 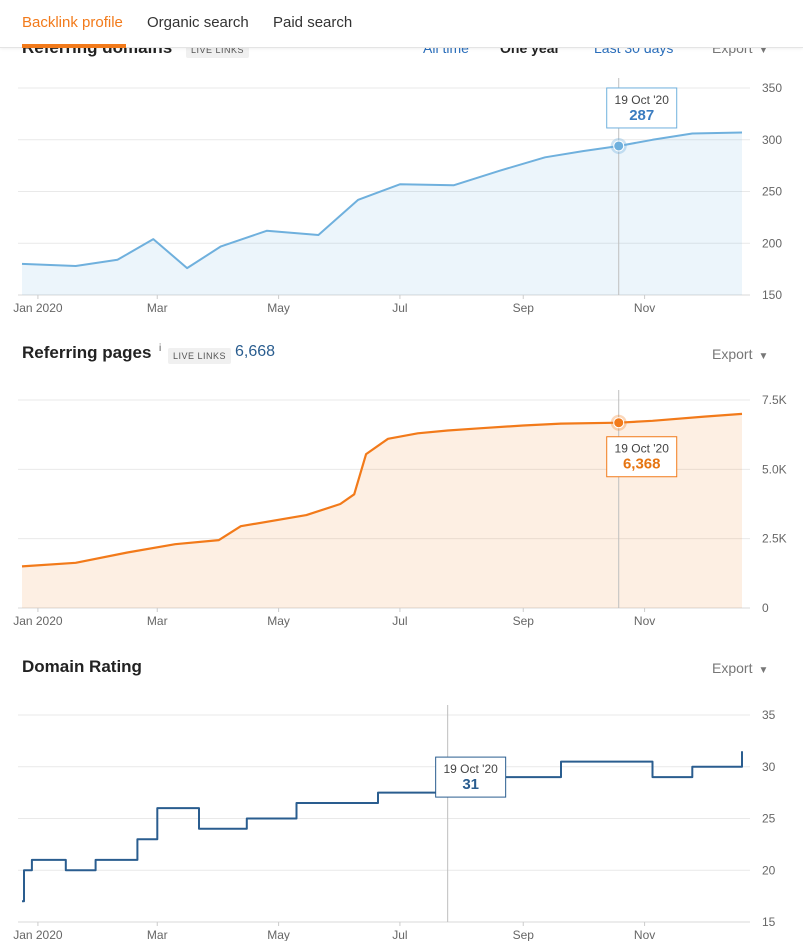 I want to click on y-tick-label: 25, so click(x=769, y=819).